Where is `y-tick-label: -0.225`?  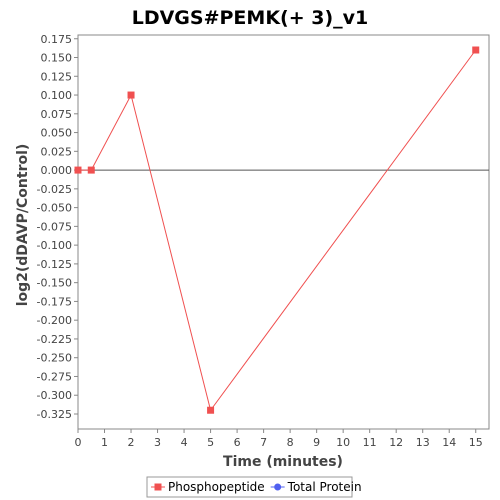 y-tick-label: -0.225 is located at coordinates (54, 339).